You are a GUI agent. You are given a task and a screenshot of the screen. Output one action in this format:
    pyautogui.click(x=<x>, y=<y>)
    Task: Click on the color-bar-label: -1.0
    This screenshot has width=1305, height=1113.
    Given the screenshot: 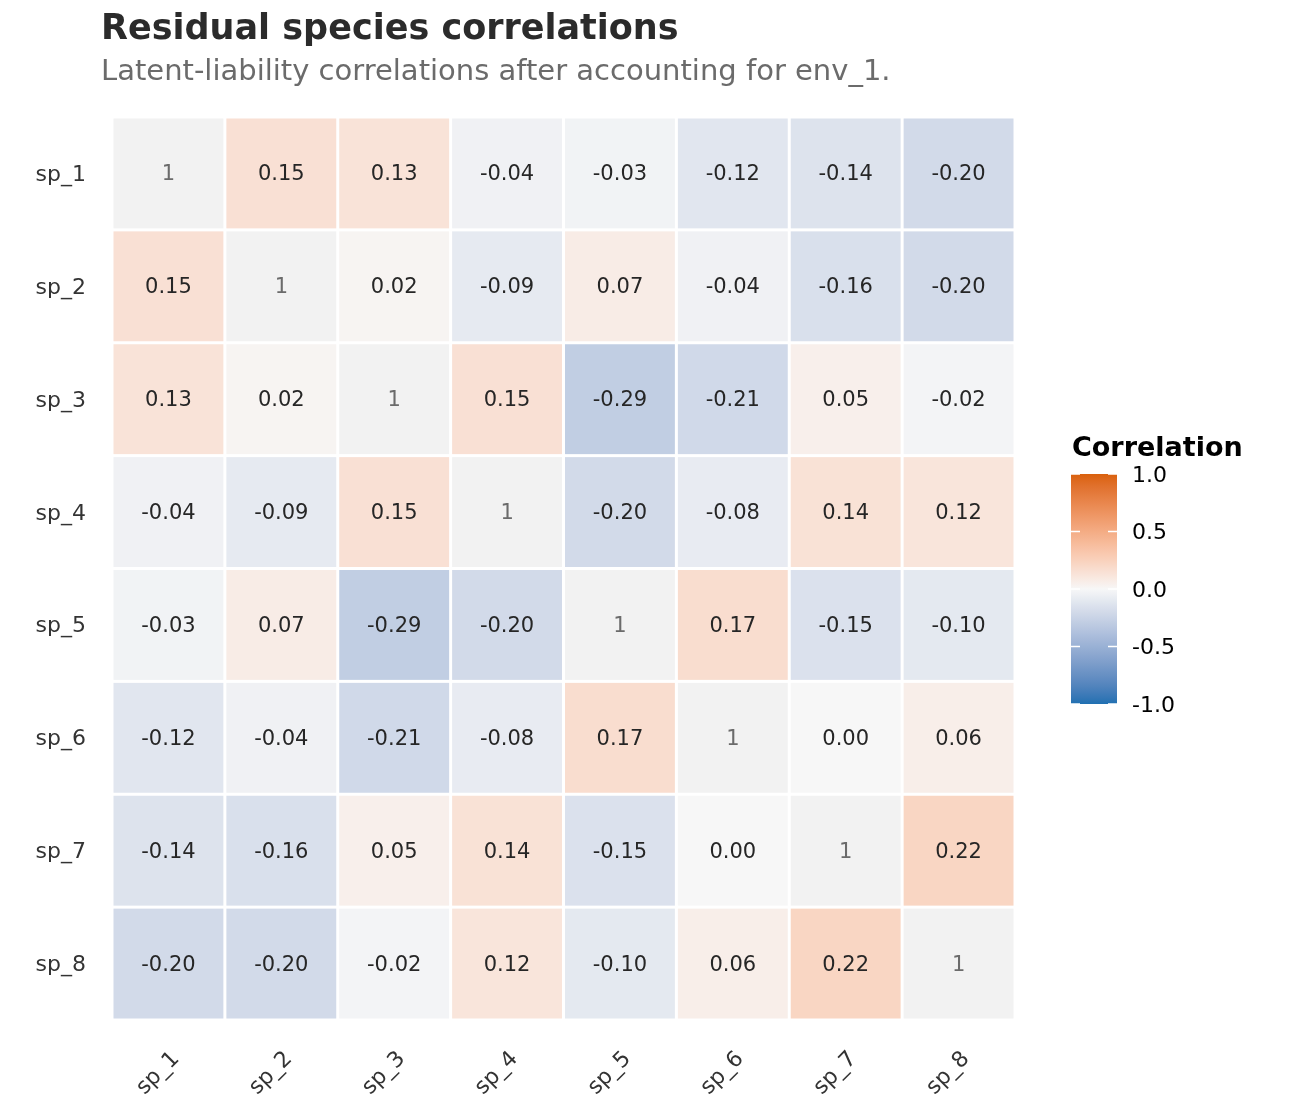 What is the action you would take?
    pyautogui.click(x=1153, y=704)
    